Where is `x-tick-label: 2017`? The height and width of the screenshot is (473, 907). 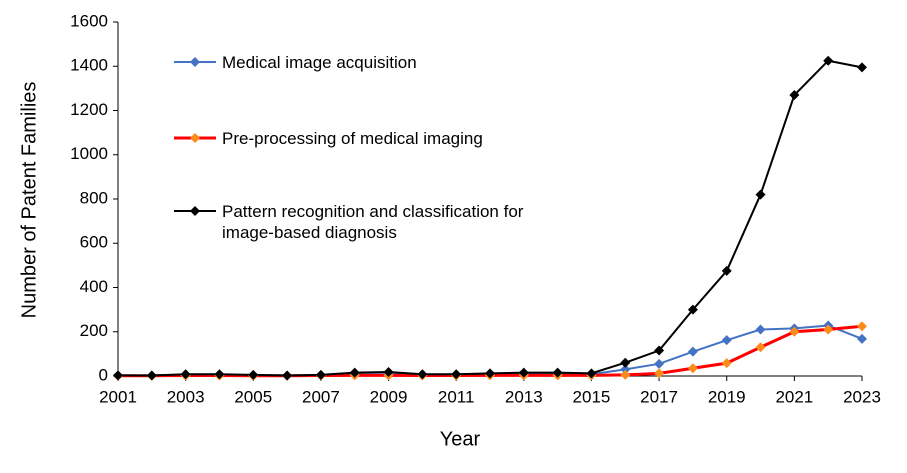 x-tick-label: 2017 is located at coordinates (659, 396).